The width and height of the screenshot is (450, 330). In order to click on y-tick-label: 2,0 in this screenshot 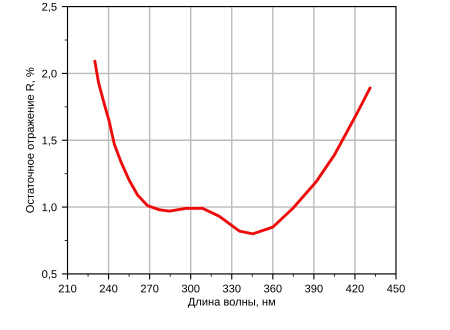, I will do `click(49, 74)`.